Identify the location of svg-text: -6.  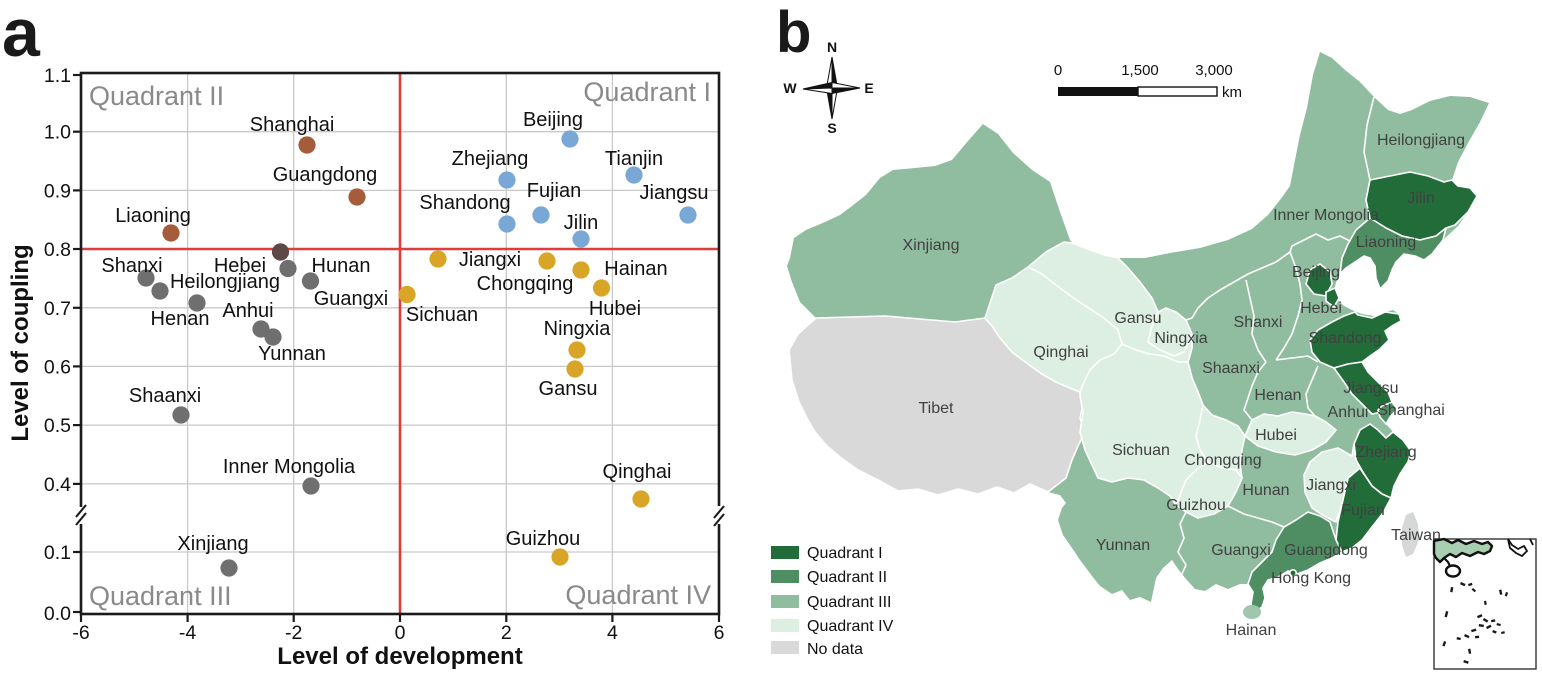
(80, 633).